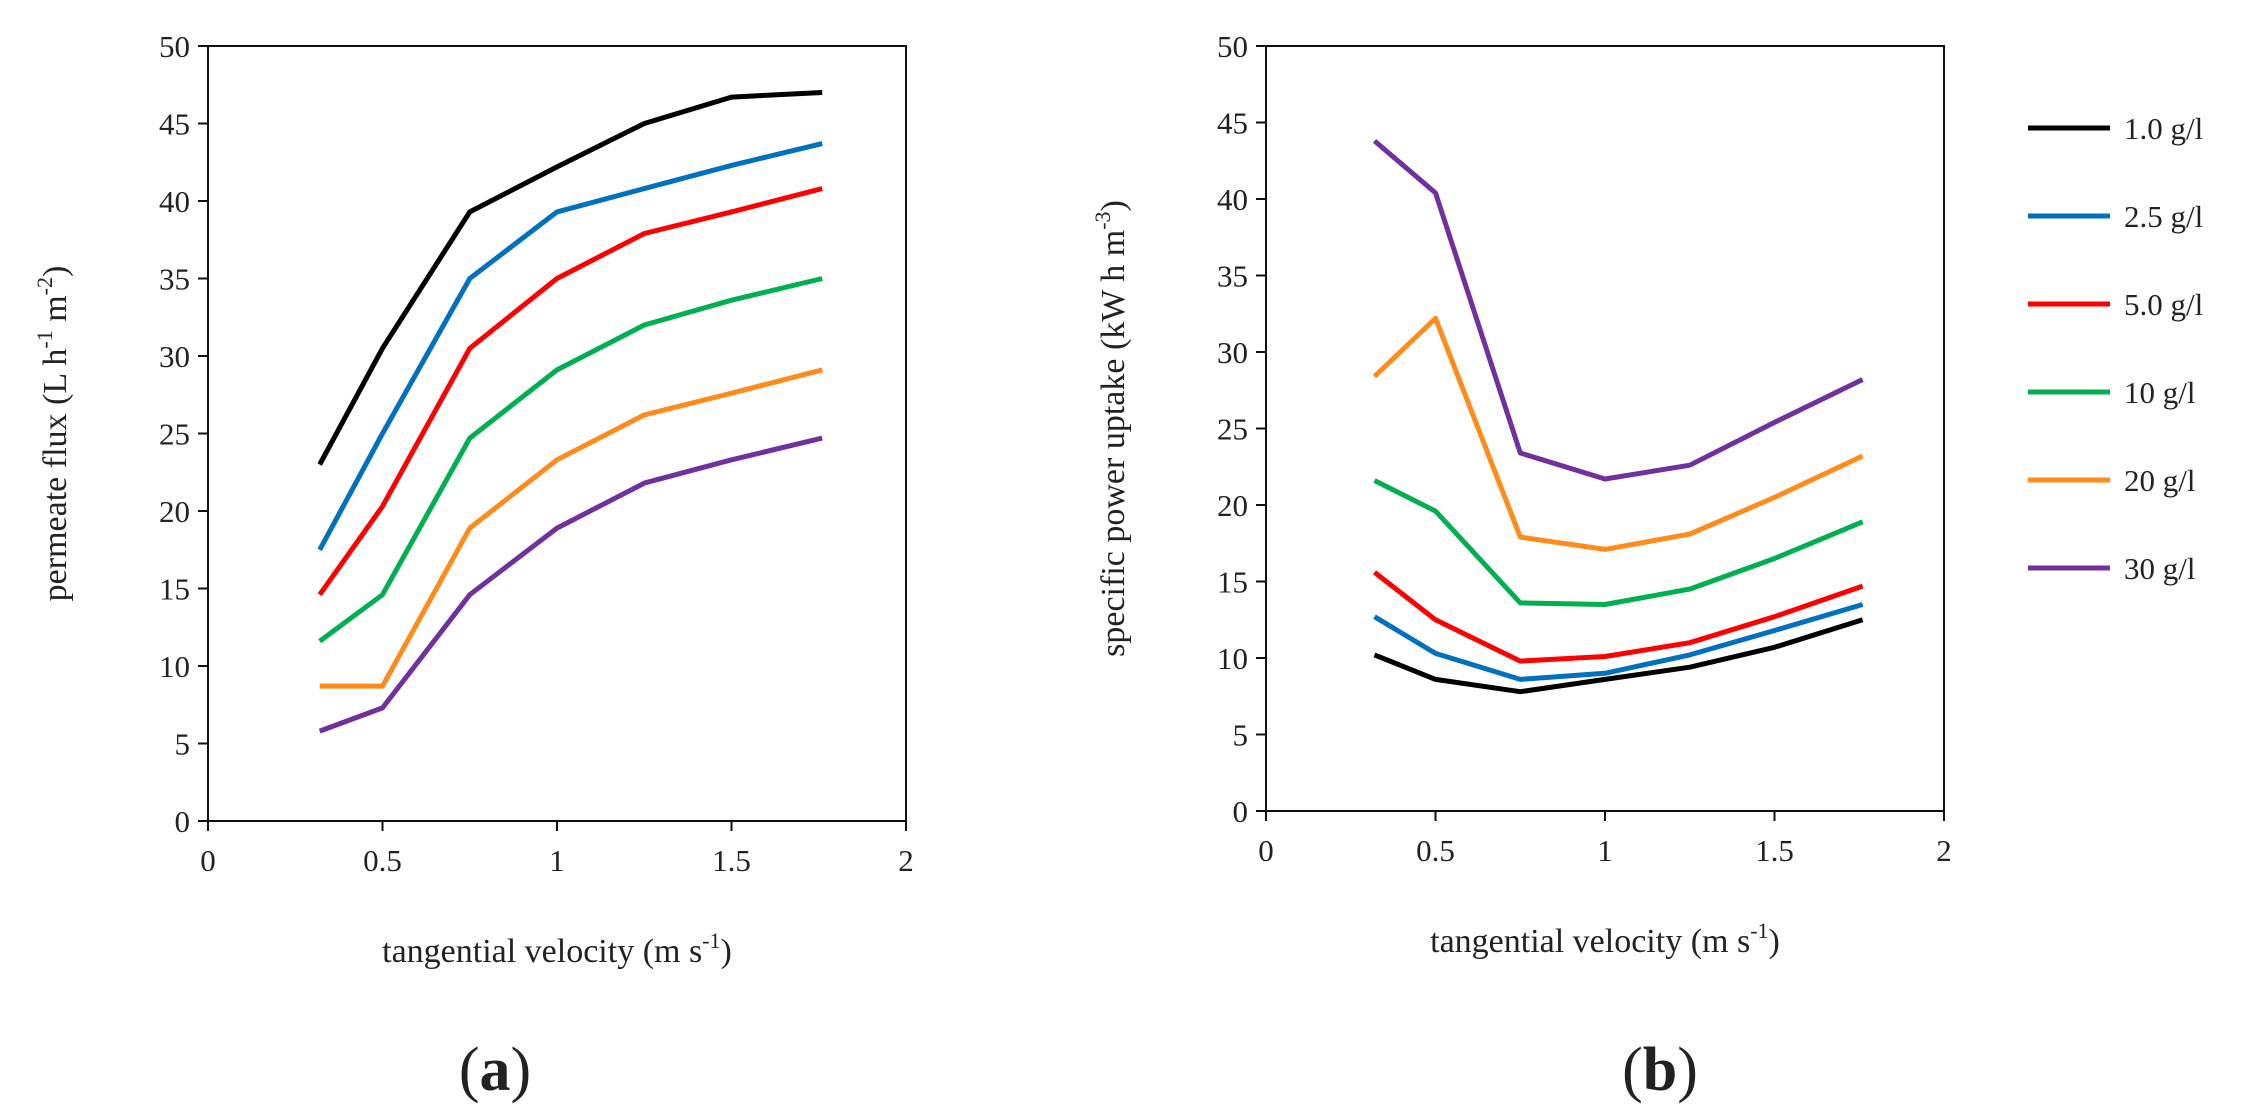 This screenshot has width=2242, height=1117. Describe the element at coordinates (2163, 304) in the screenshot. I see `legend-label: 5.0 g/l` at that location.